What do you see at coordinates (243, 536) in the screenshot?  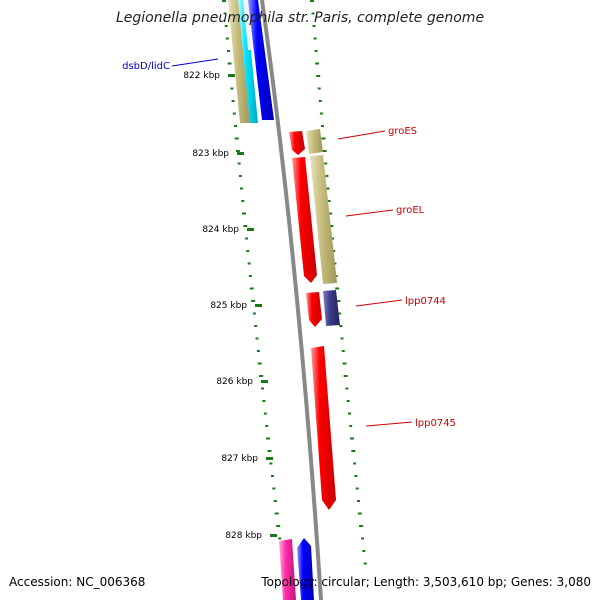 I see `tick-label: 828 kbp` at bounding box center [243, 536].